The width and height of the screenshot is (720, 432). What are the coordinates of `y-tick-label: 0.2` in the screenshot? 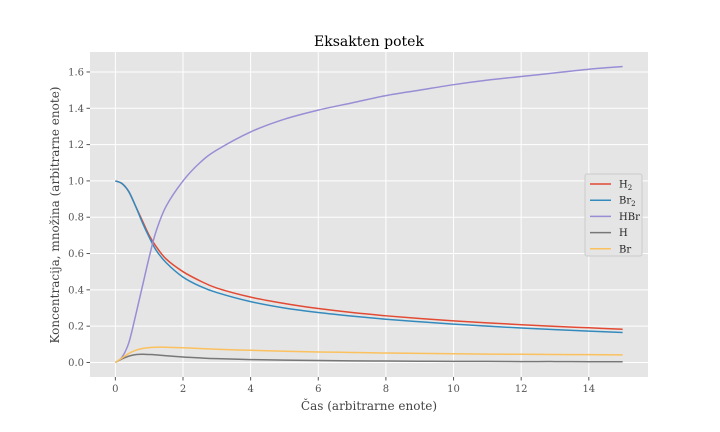 It's located at (76, 327).